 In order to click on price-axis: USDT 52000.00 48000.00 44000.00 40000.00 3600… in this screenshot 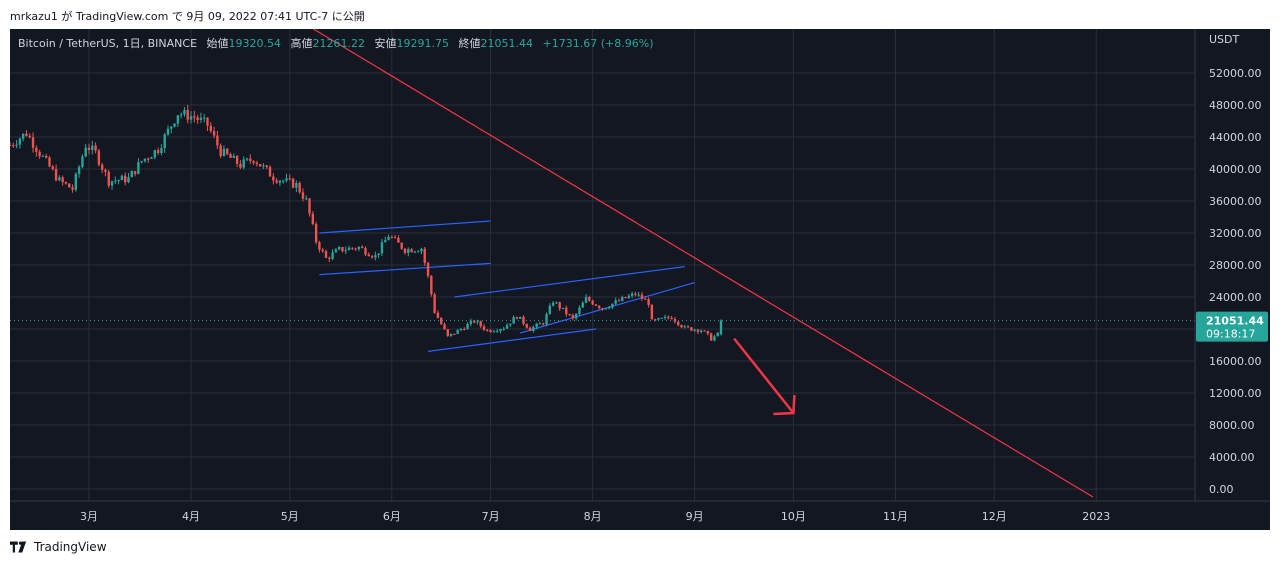, I will do `click(1232, 279)`.